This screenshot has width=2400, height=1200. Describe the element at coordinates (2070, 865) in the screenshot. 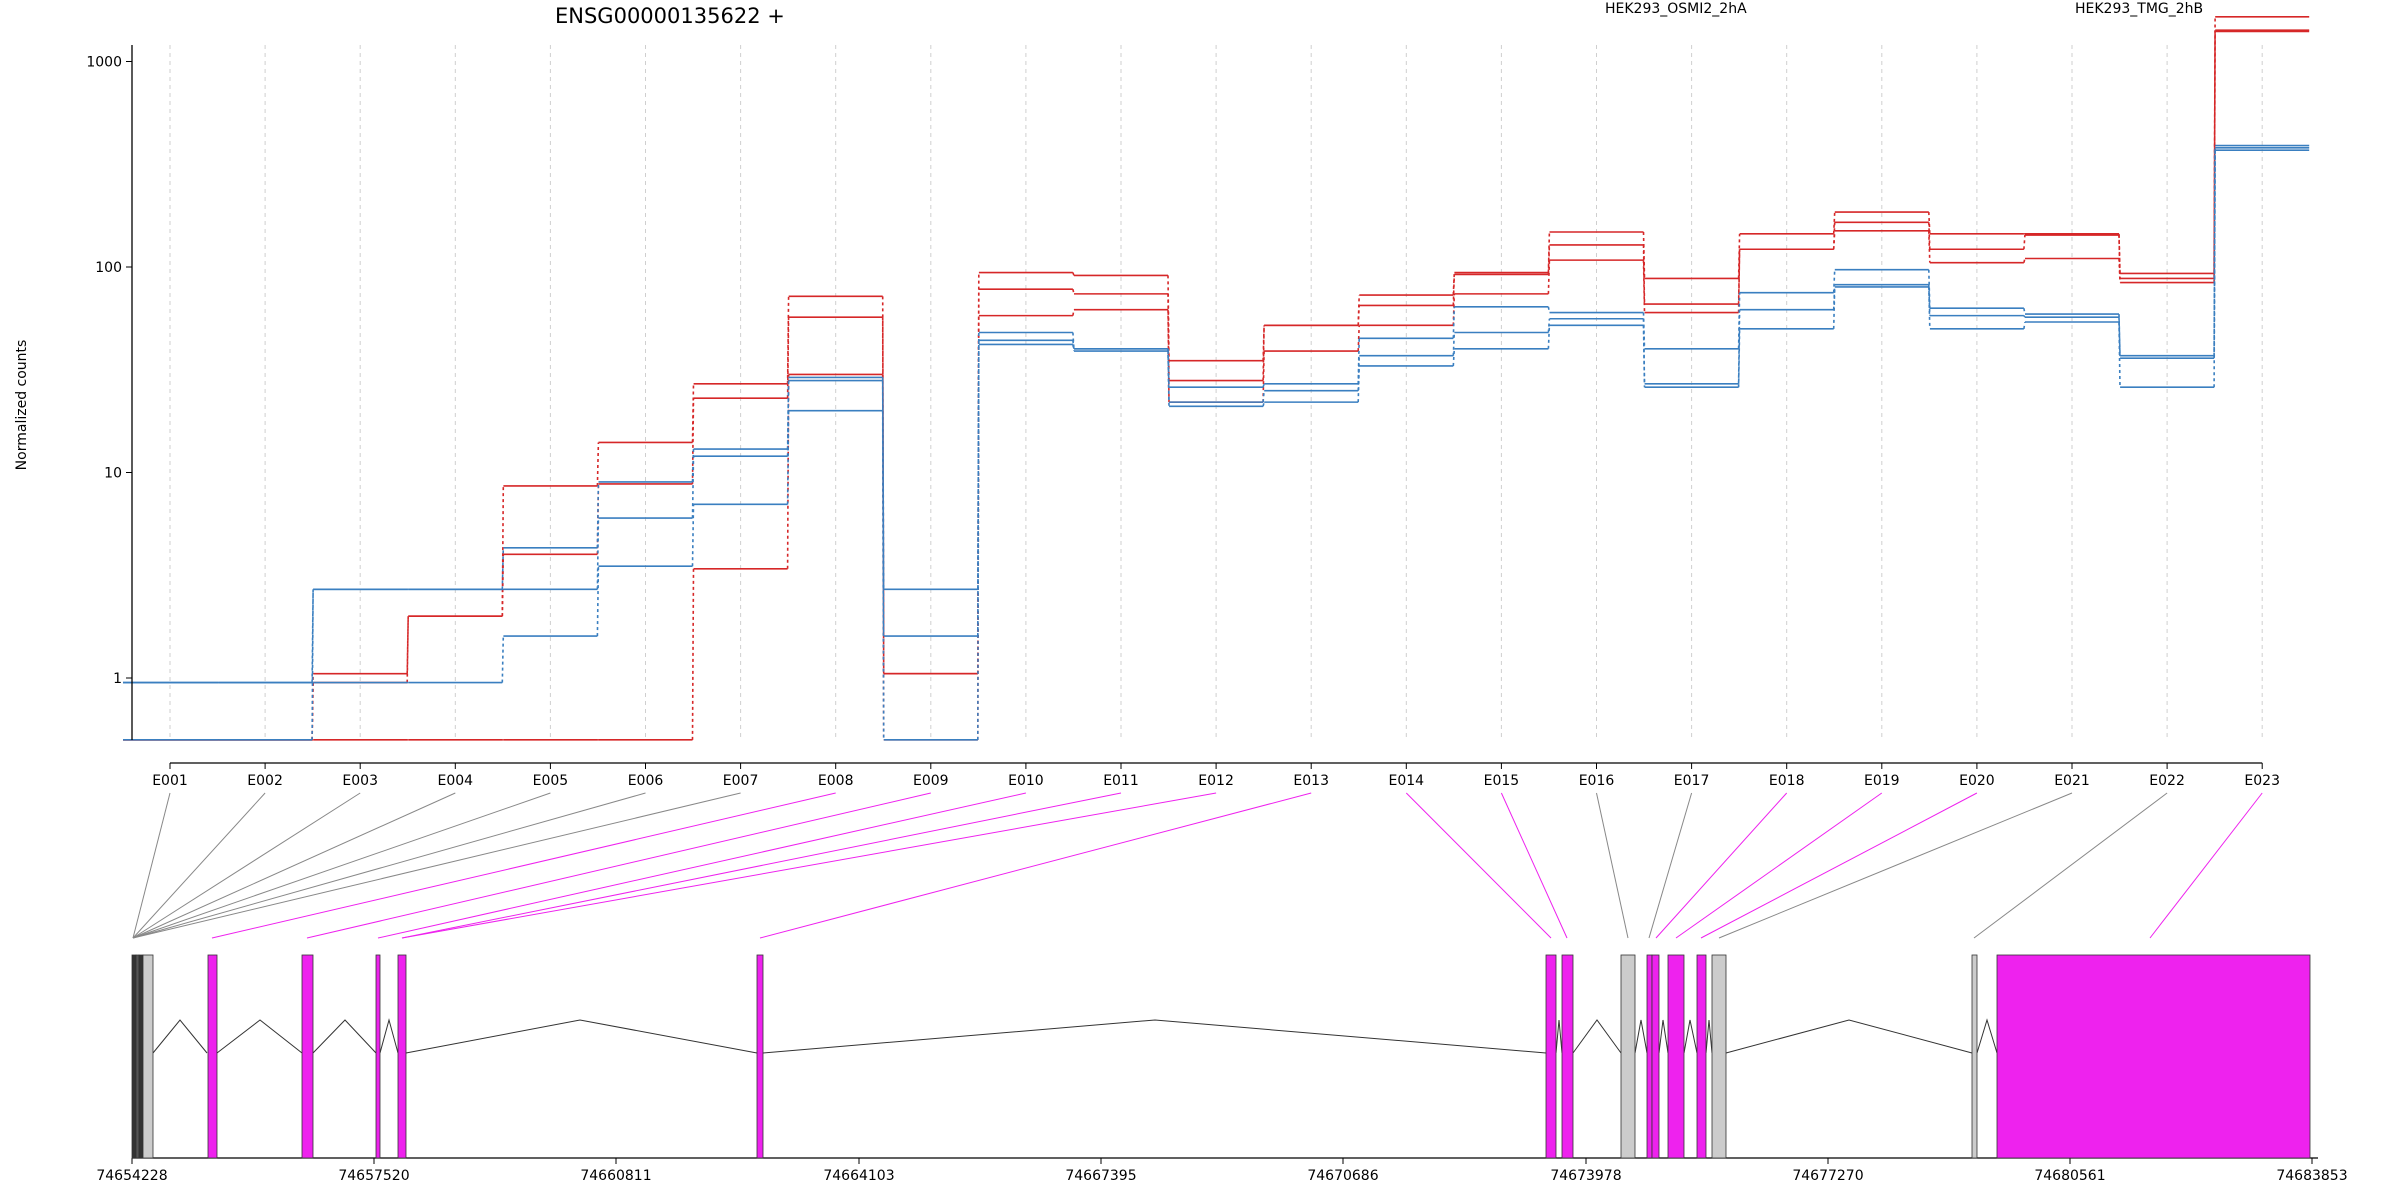

I see `connector-E022` at that location.